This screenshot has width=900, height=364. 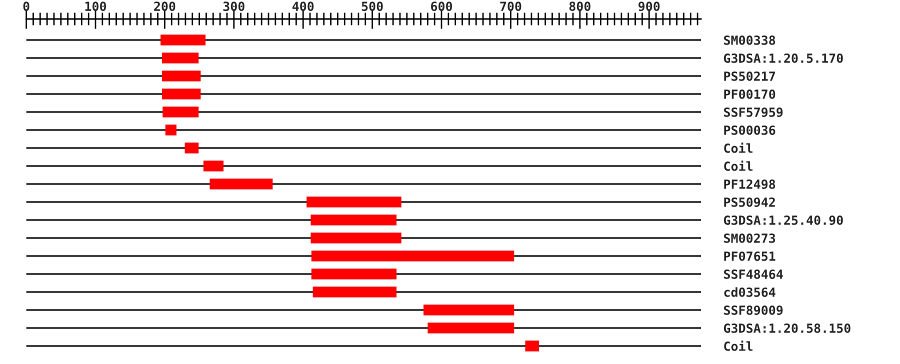 I want to click on y-tick-label: G3DSA:1.20.58.150, so click(x=787, y=328).